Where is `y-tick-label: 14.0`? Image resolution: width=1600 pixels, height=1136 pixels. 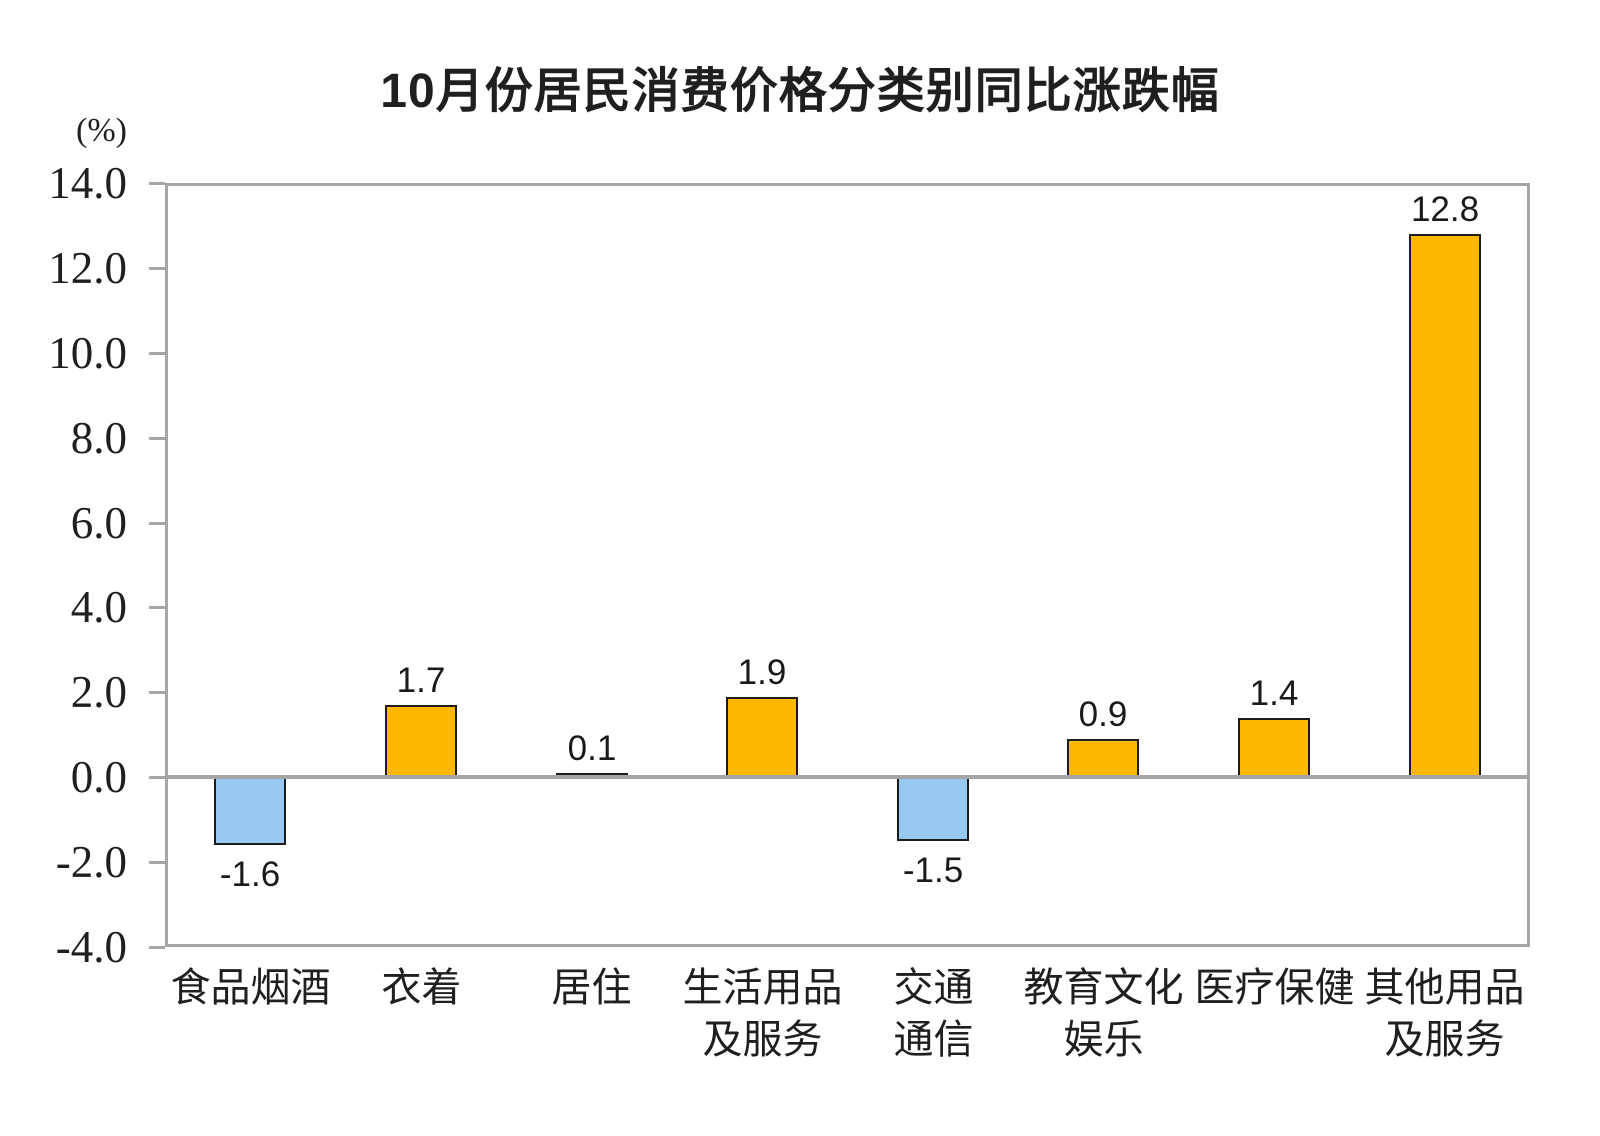 y-tick-label: 14.0 is located at coordinates (87, 183).